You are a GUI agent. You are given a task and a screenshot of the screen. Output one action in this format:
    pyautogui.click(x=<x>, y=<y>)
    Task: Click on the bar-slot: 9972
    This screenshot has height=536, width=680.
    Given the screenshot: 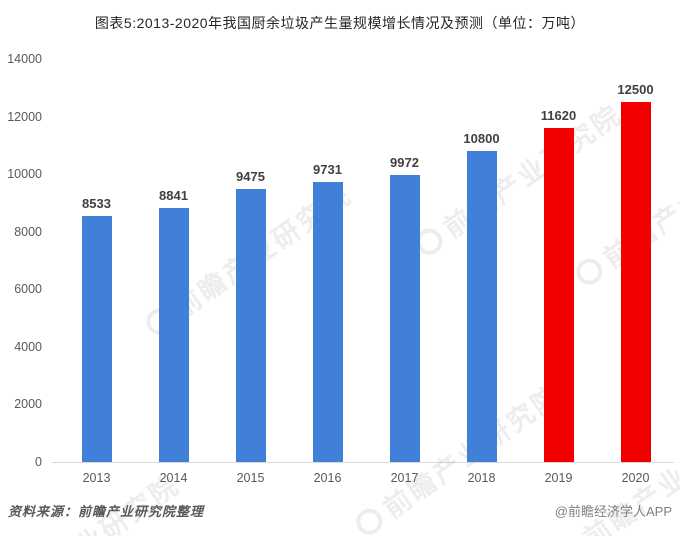 What is the action you would take?
    pyautogui.click(x=404, y=260)
    